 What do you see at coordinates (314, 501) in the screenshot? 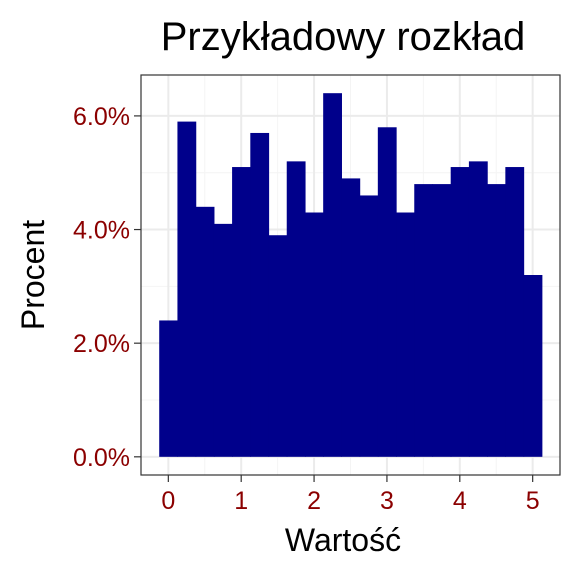
I see `x-tick-label: 2` at bounding box center [314, 501].